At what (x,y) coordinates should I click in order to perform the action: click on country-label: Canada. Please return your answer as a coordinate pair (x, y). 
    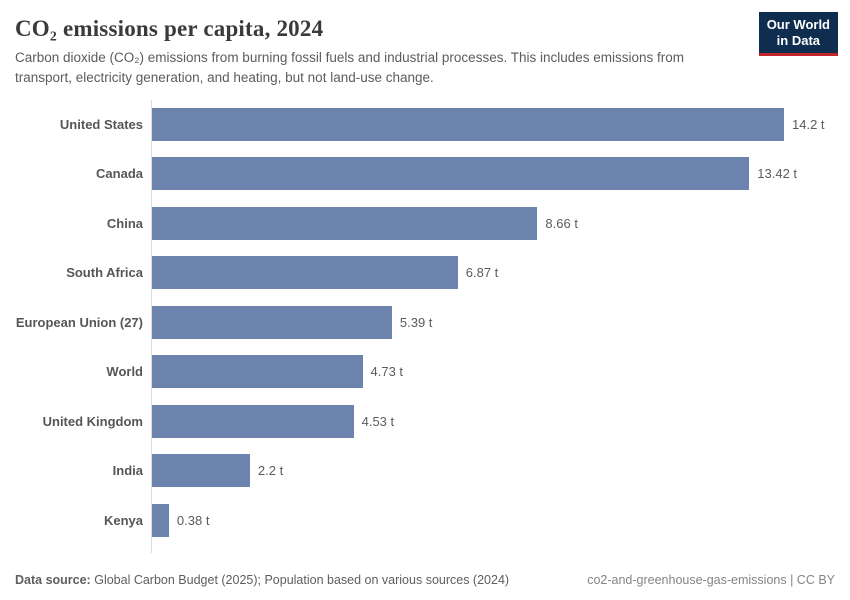
    Looking at the image, I should click on (119, 174).